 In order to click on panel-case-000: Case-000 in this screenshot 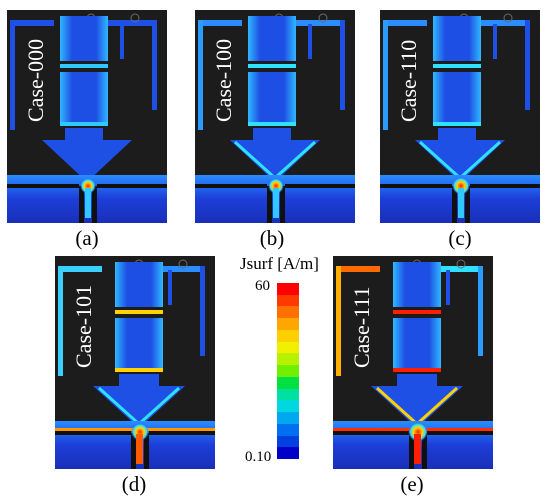, I will do `click(87, 116)`.